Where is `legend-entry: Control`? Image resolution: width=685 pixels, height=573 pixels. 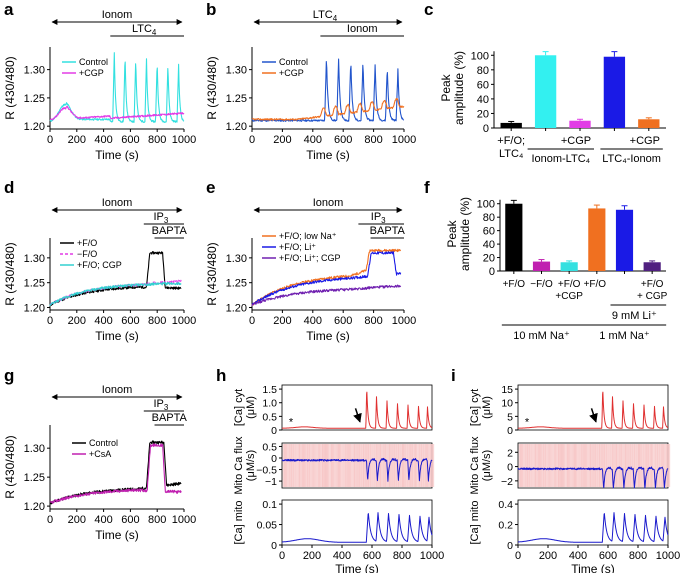 legend-entry: Control is located at coordinates (103, 443).